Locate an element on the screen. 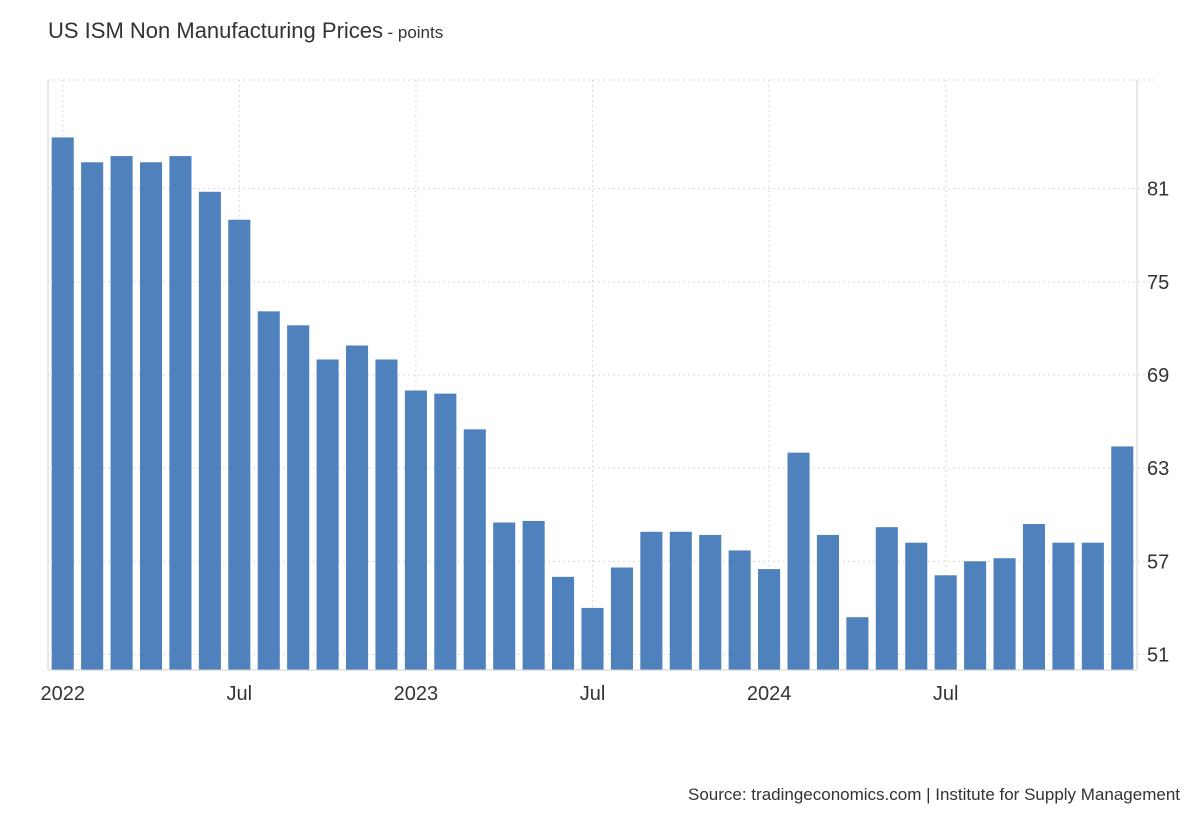 The height and width of the screenshot is (820, 1200). bar: 2024-02: 64 is located at coordinates (798, 561).